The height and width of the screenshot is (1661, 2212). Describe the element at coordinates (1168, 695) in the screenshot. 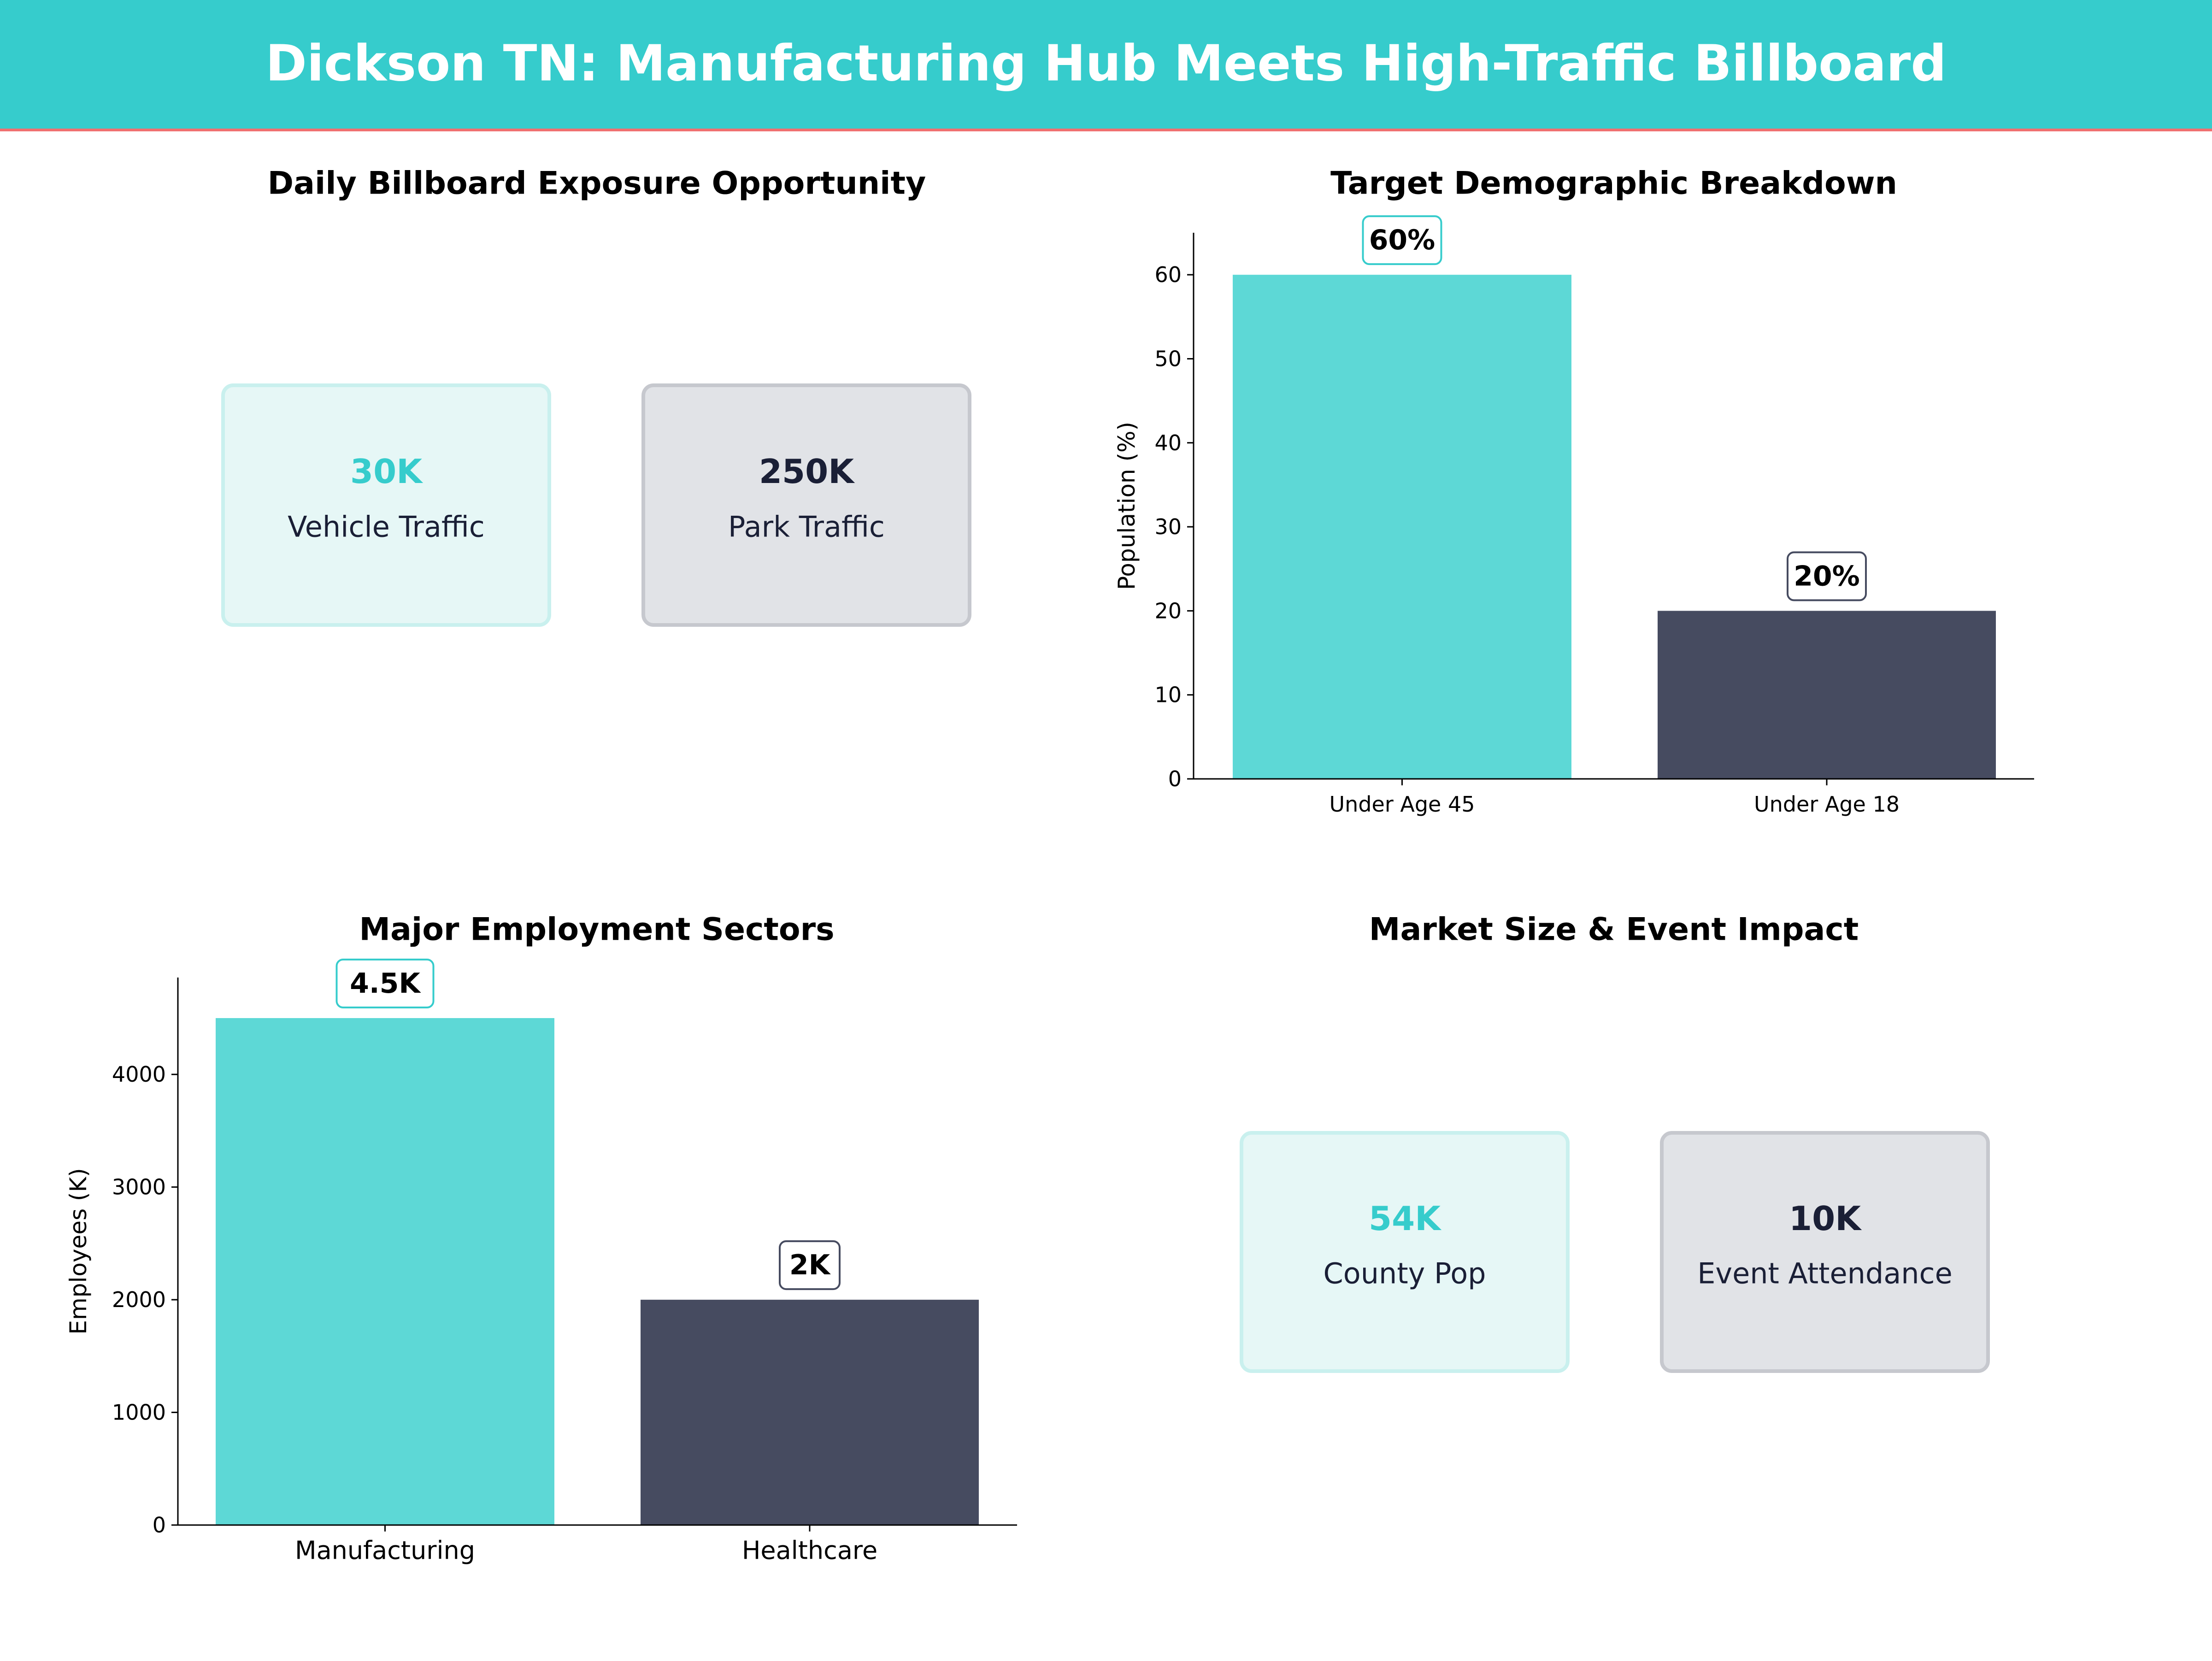

I see `y-tick-label: 10` at that location.